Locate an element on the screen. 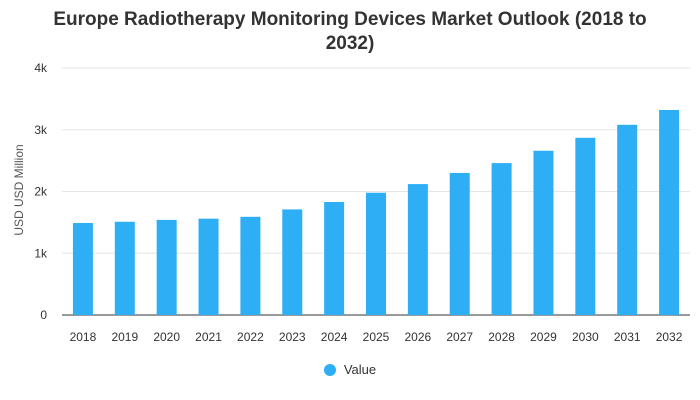 Image resolution: width=700 pixels, height=400 pixels. x-tick-label: 2030 is located at coordinates (585, 337).